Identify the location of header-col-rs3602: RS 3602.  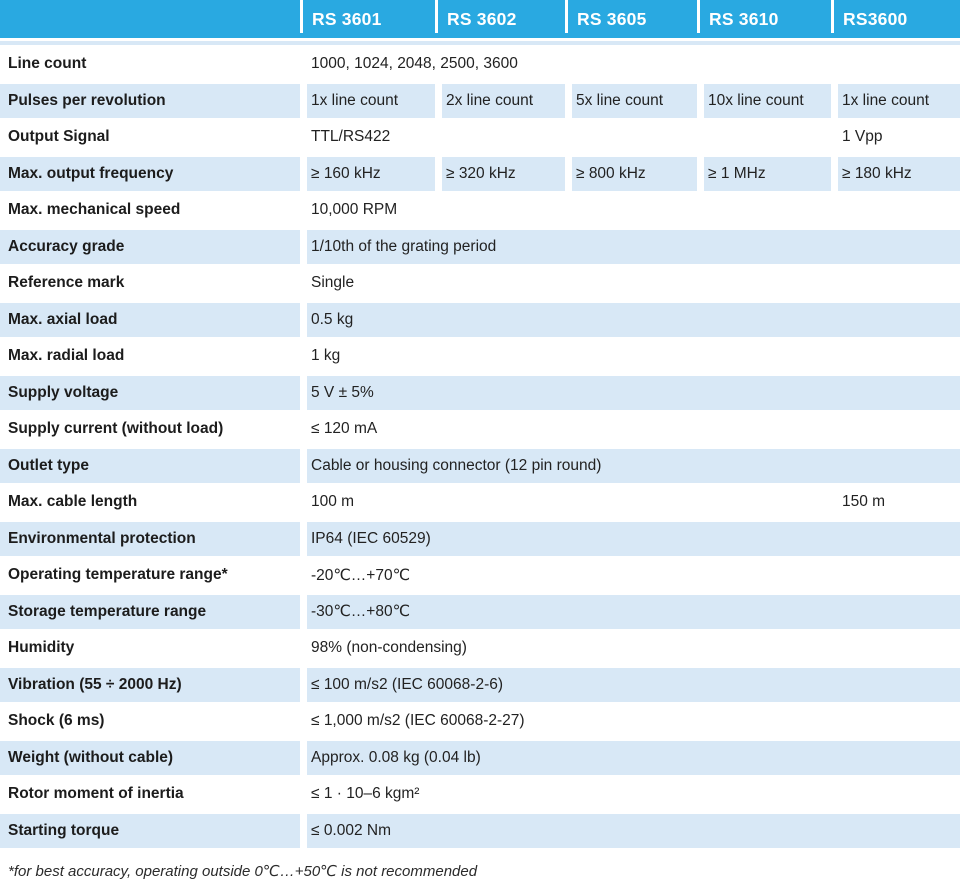
(500, 19).